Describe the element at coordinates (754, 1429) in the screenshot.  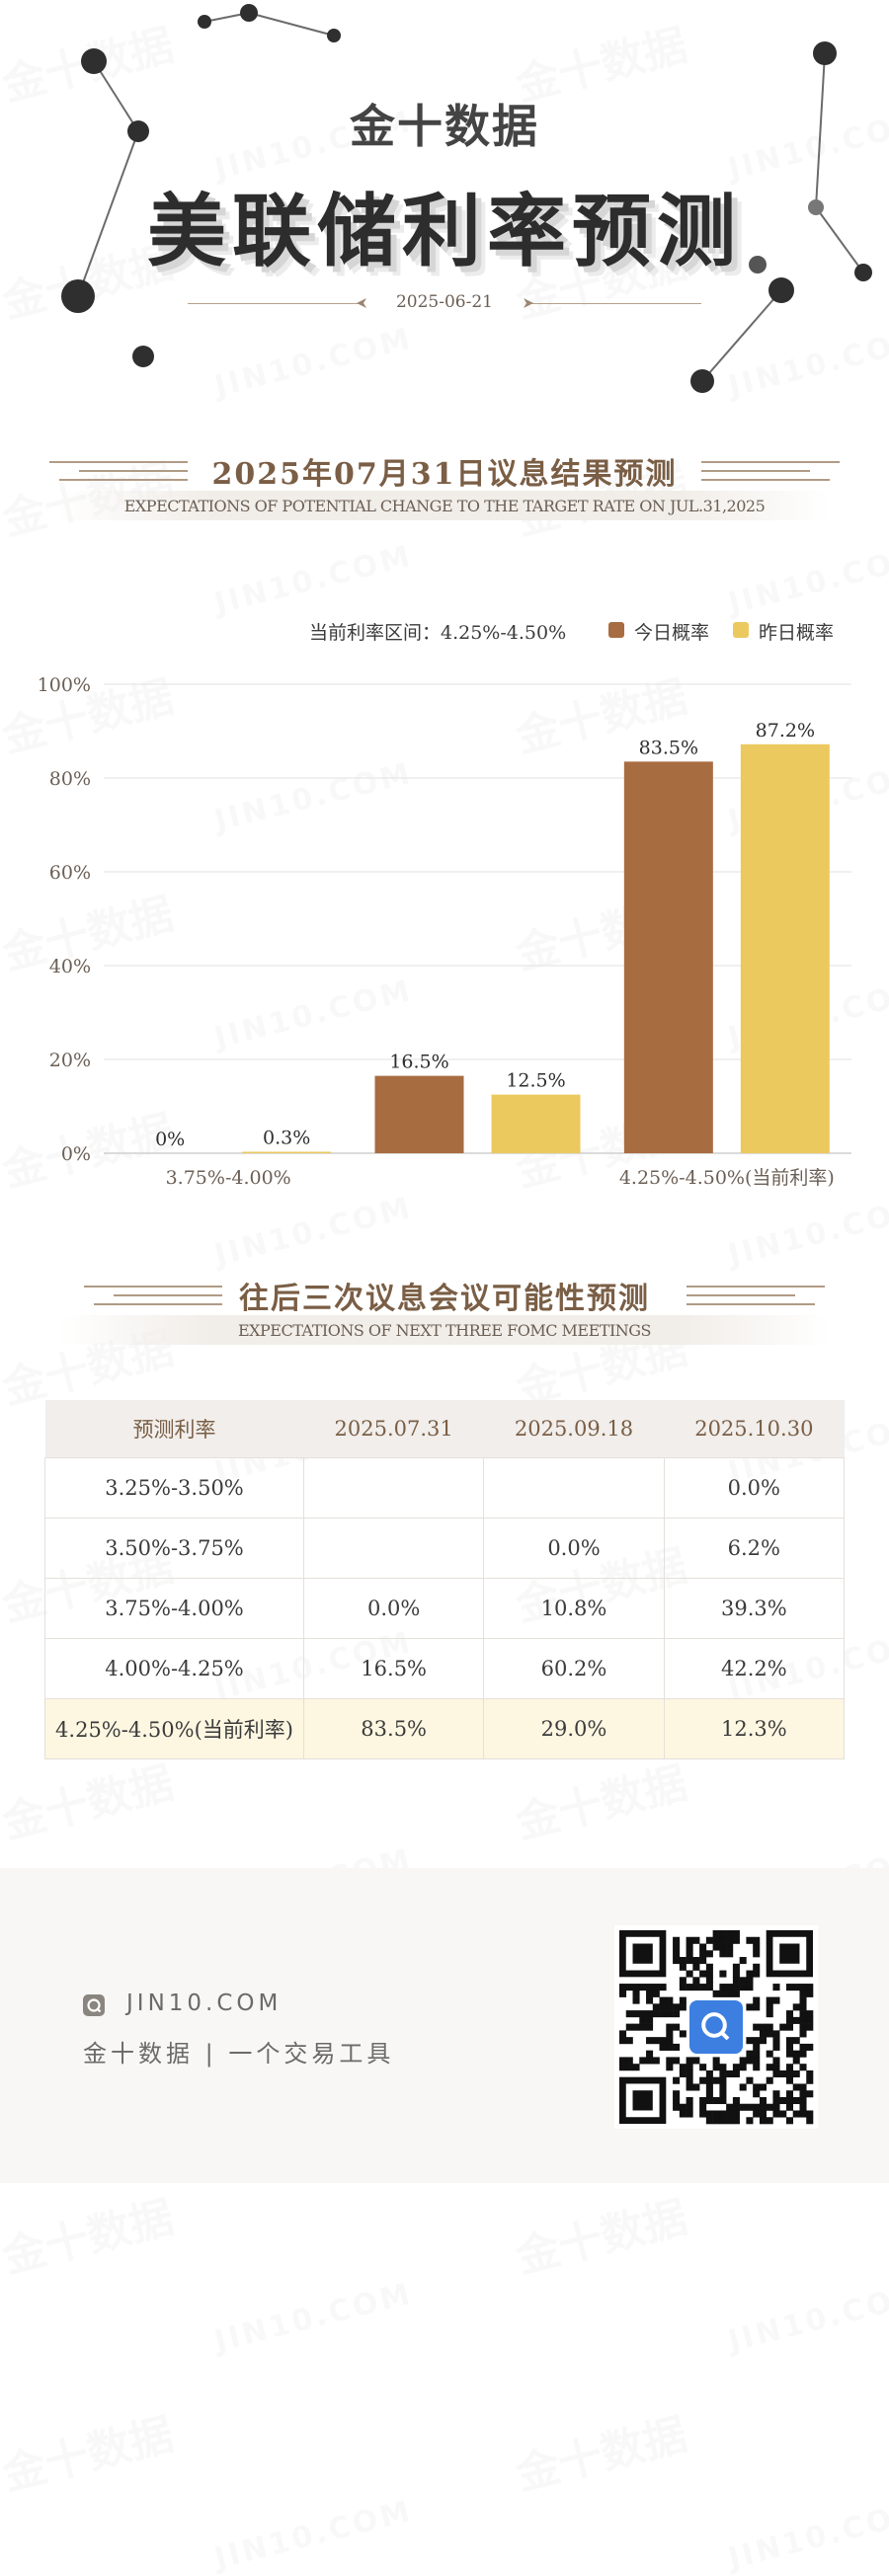
I see `table-header-meeting-3: 2025.10.30` at that location.